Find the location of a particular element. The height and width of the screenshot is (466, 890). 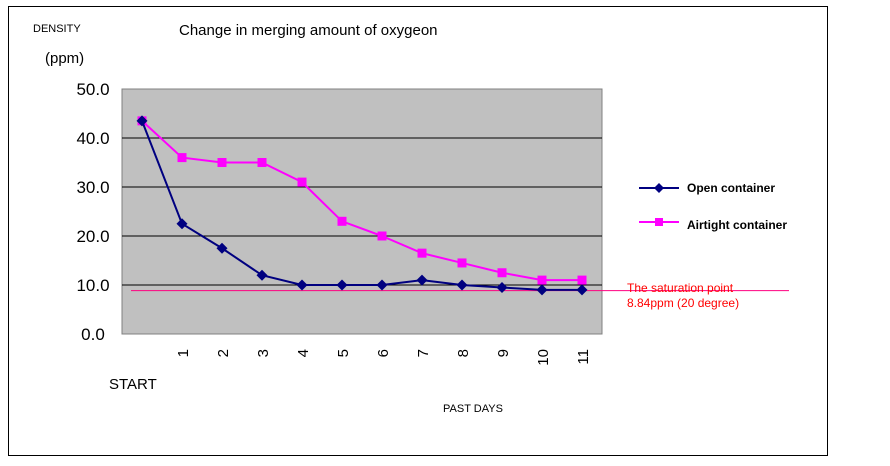

x-tick-label: 11 is located at coordinates (583, 357).